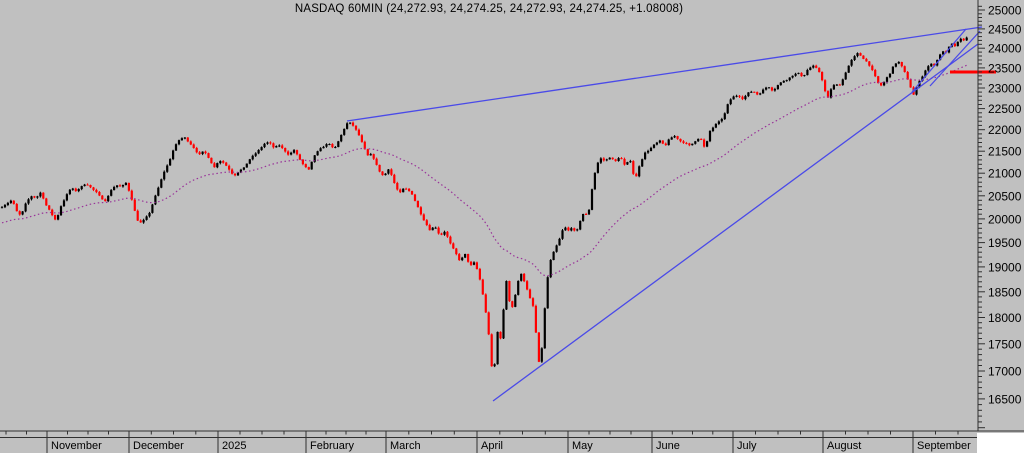 Image resolution: width=1024 pixels, height=453 pixels. I want to click on x-axis-month-label: May, so click(582, 446).